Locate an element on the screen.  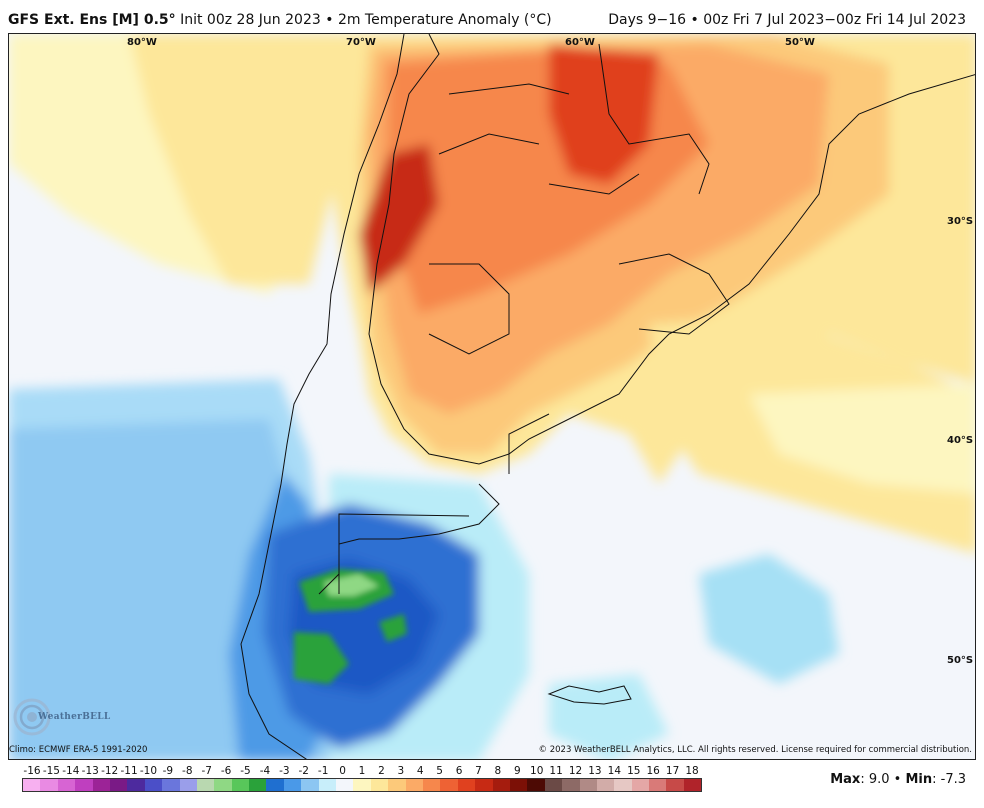
lat-label-30s: 30°S is located at coordinates (960, 221).